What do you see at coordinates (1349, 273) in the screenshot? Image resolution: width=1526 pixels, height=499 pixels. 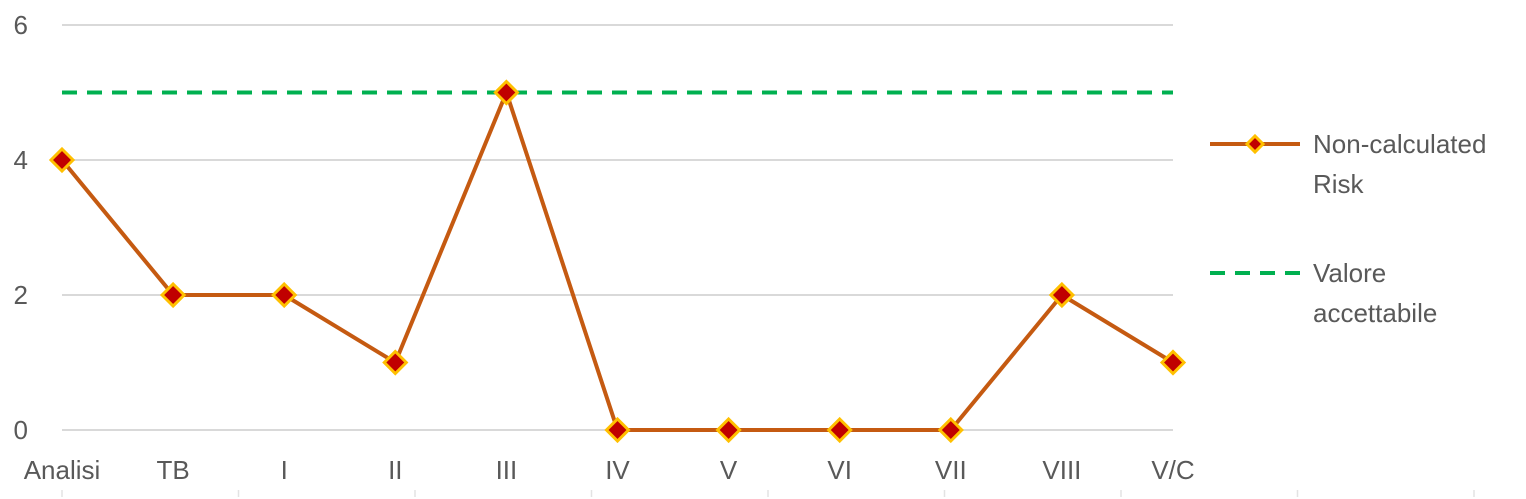 I see `legend-label-line-1: Valore` at bounding box center [1349, 273].